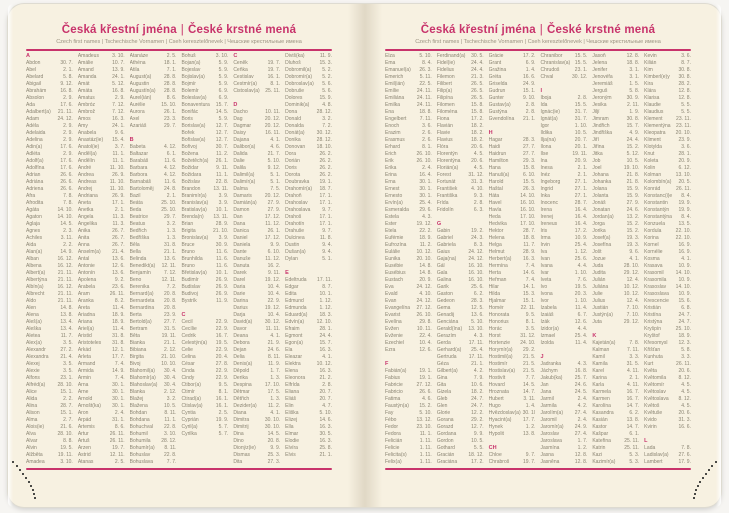 The width and height of the screenshot is (729, 513). I want to click on name-day-entry: Hilar 14. 1., so click(512, 287).